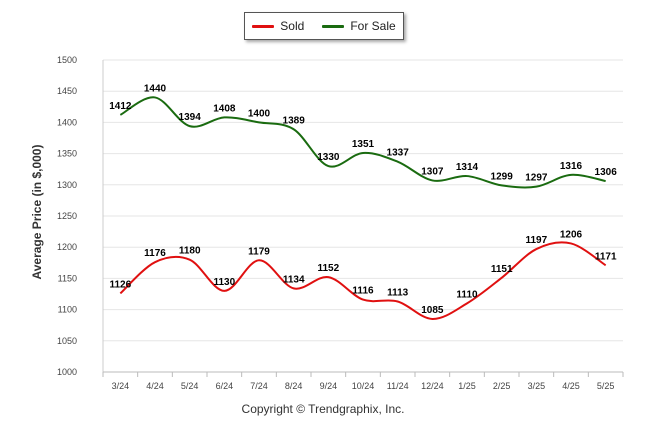 This screenshot has width=646, height=434. I want to click on data-label-for-sale: 1299, so click(502, 176).